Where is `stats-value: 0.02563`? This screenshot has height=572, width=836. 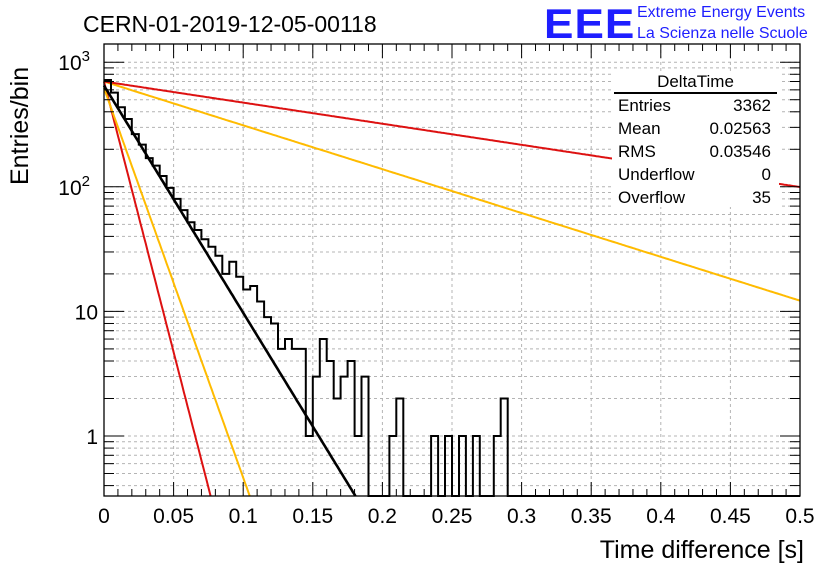
stats-value: 0.02563 is located at coordinates (740, 128).